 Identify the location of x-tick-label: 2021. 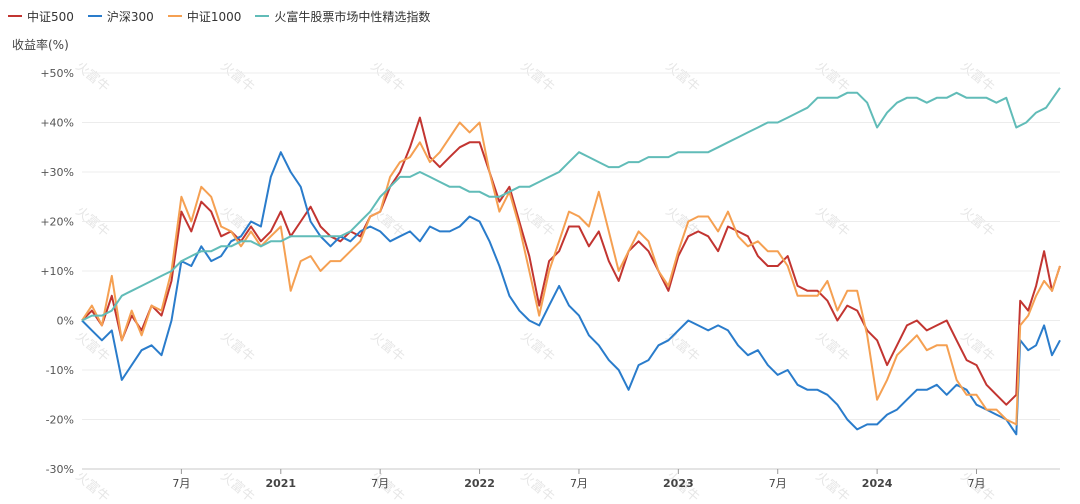
(280, 483).